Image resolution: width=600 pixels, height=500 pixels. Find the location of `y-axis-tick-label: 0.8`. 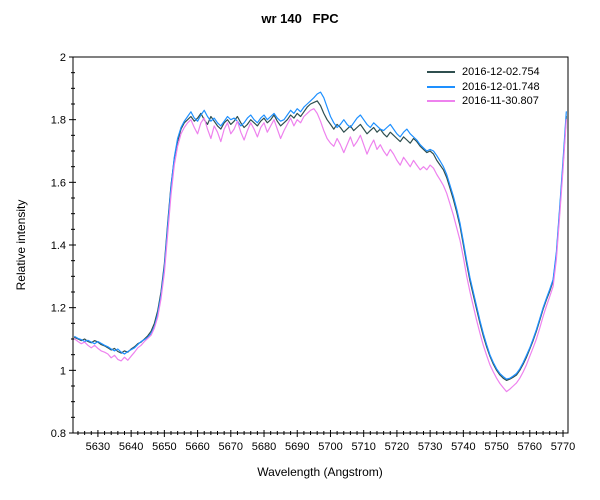

y-axis-tick-label: 0.8 is located at coordinates (58, 434).